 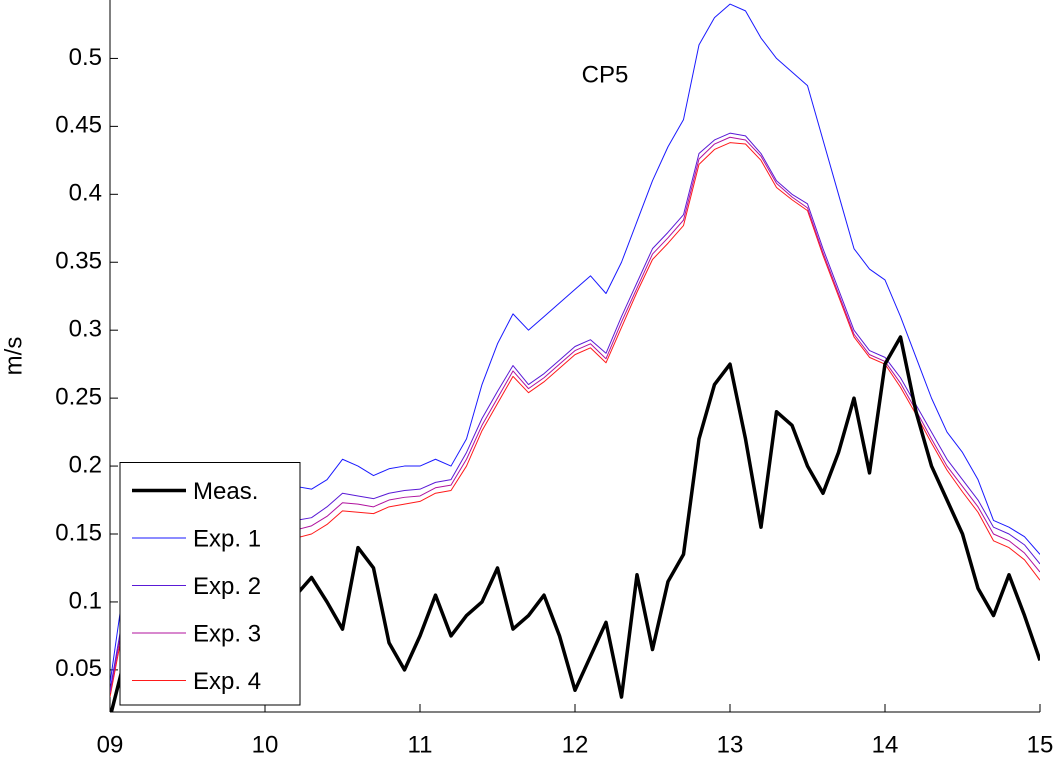 What do you see at coordinates (885, 744) in the screenshot?
I see `x-tick-label: 14` at bounding box center [885, 744].